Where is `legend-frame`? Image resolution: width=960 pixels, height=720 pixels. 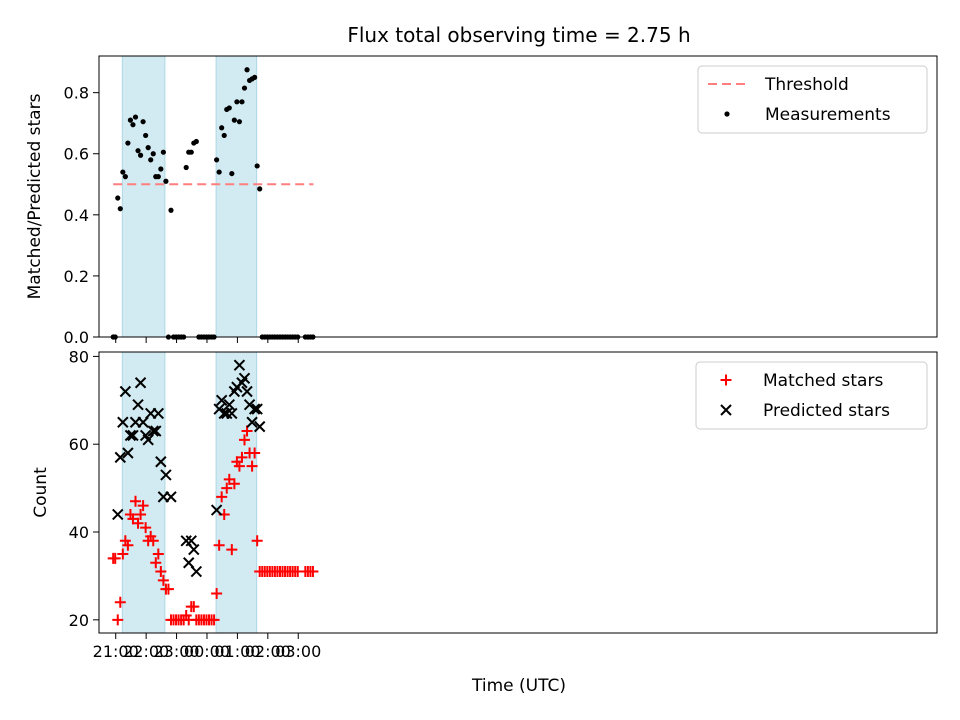
legend-frame is located at coordinates (811, 395).